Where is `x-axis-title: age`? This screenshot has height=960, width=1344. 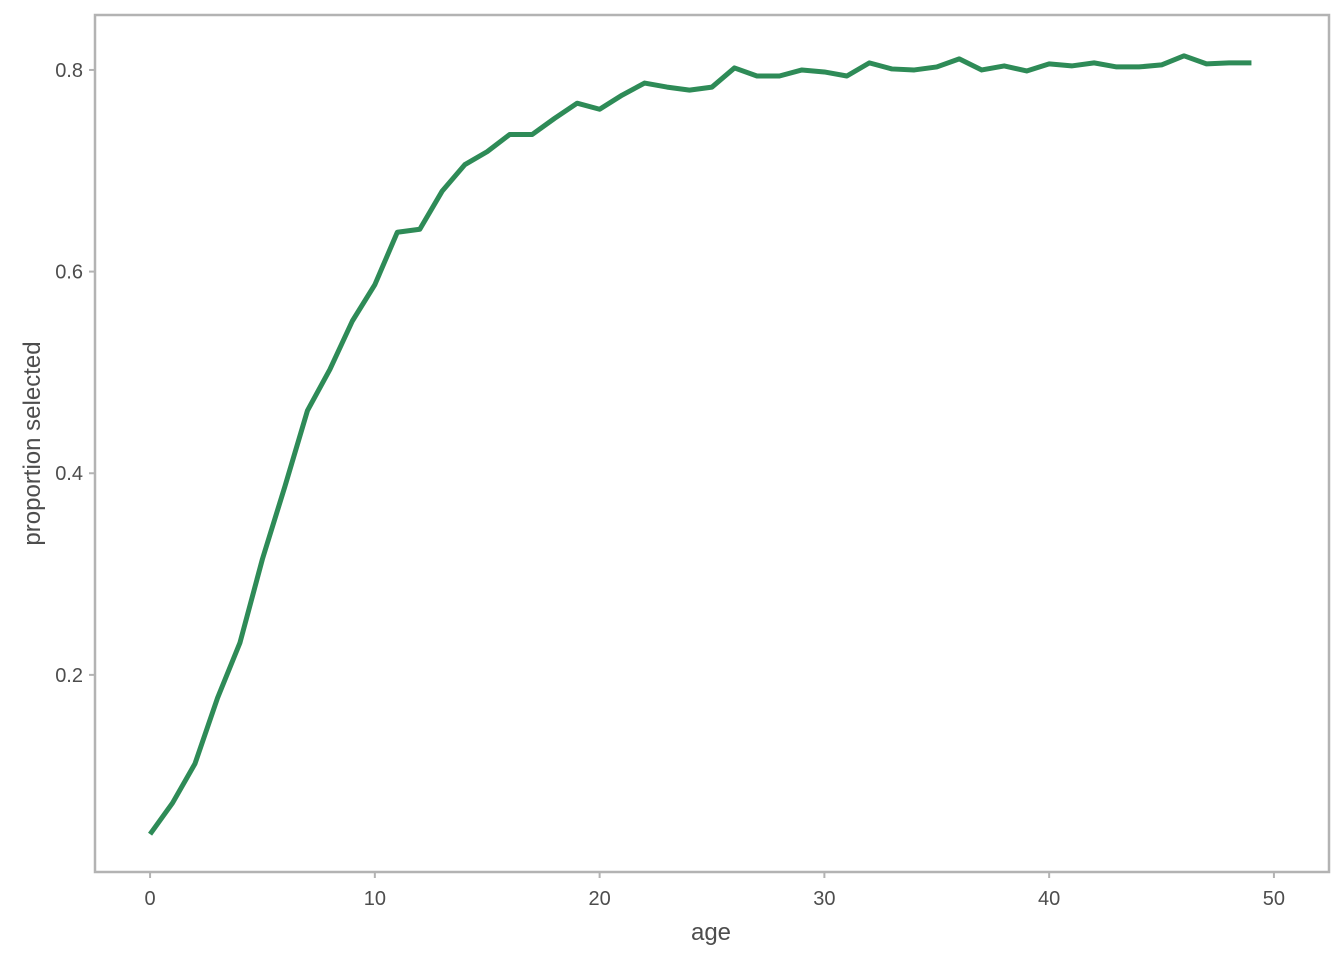 x-axis-title: age is located at coordinates (711, 932).